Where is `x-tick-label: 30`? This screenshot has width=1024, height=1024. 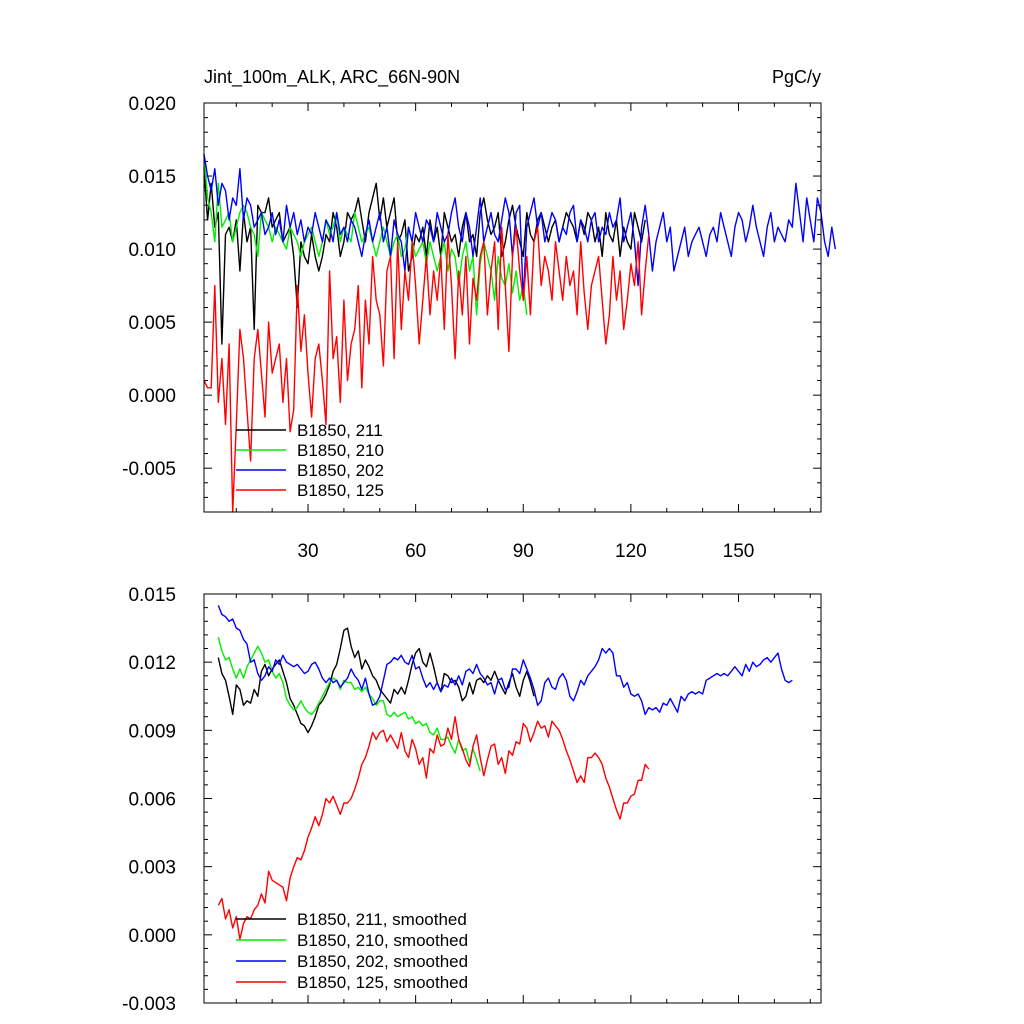
x-tick-label: 30 is located at coordinates (307, 551).